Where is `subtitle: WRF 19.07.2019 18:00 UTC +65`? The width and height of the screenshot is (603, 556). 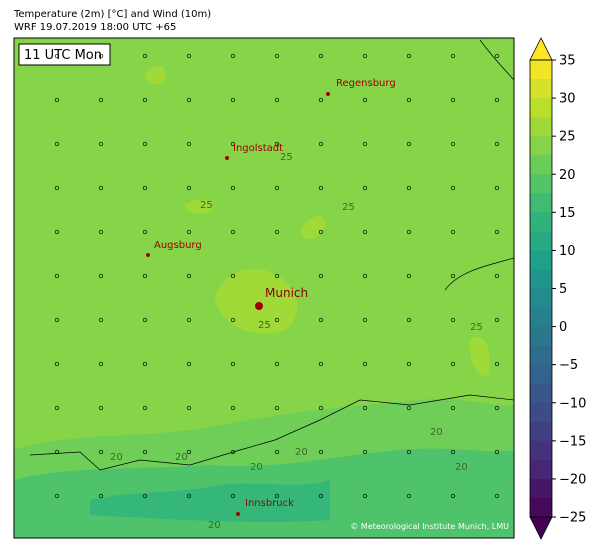
subtitle: WRF 19.07.2019 18:00 UTC +65 is located at coordinates (95, 27).